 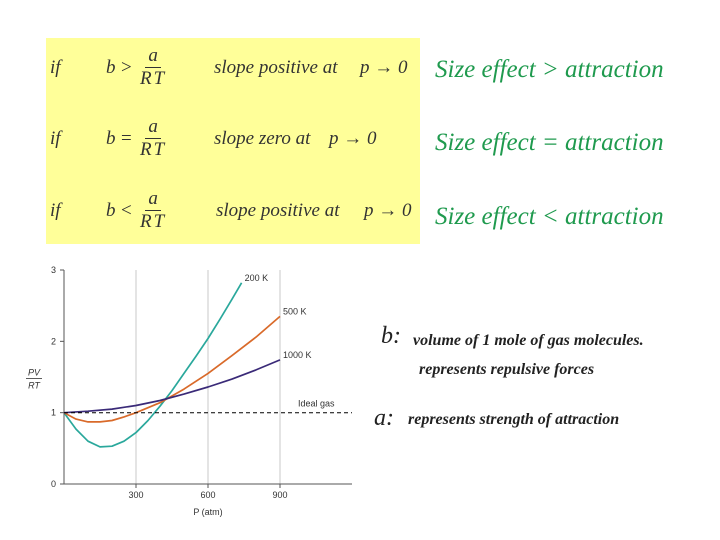 I want to click on x-axis-label: P (atm), so click(x=207, y=512).